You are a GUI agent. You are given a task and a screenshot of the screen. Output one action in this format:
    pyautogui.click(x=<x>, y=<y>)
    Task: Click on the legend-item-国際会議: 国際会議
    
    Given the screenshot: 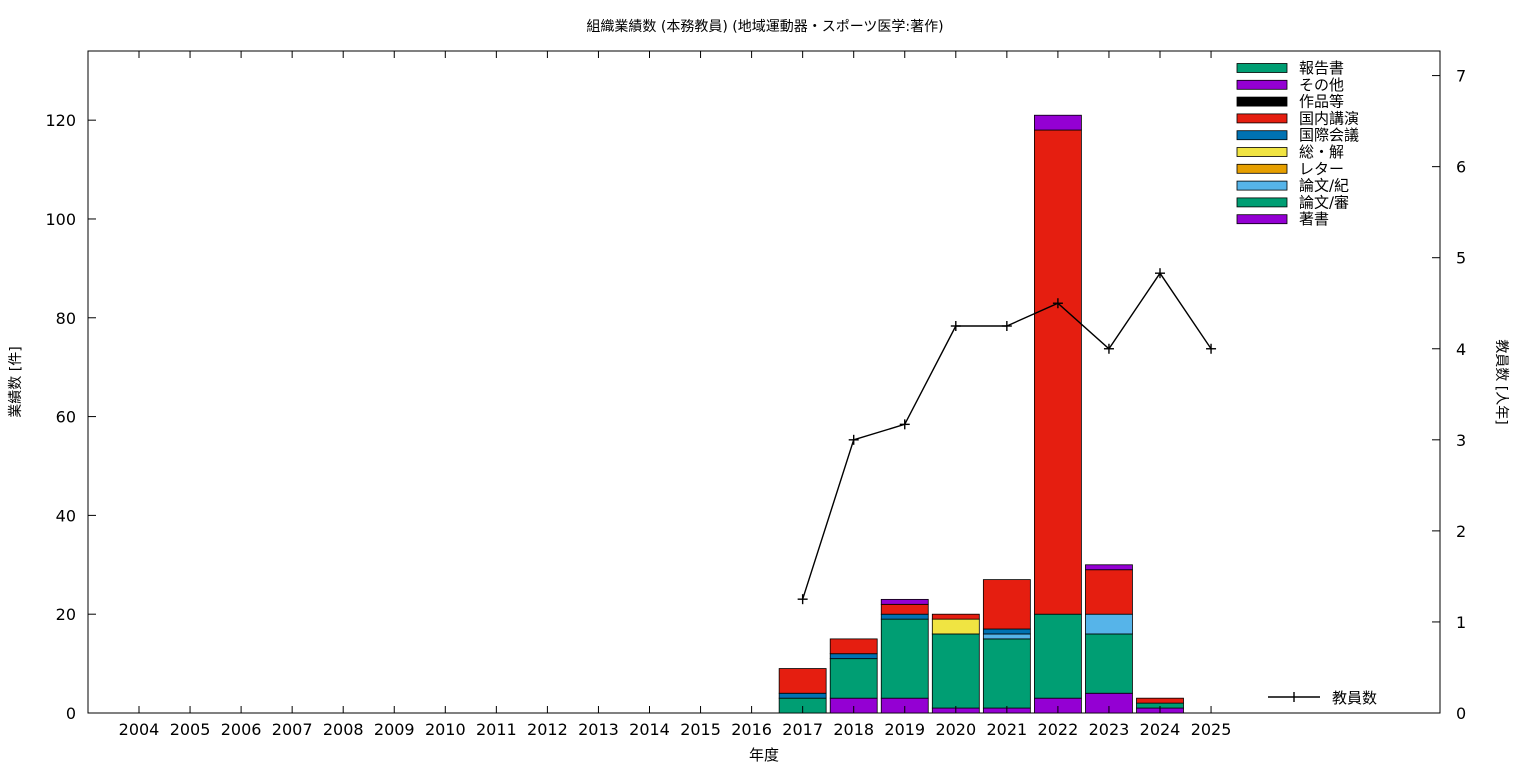 What is the action you would take?
    pyautogui.click(x=1297, y=135)
    